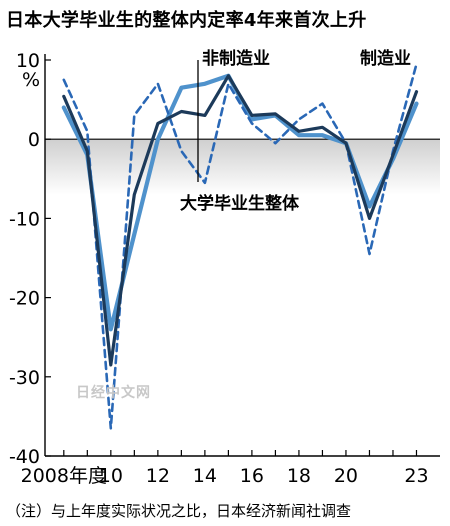 This screenshot has width=450, height=526. I want to click on y-tick-label: 0, so click(34, 140).